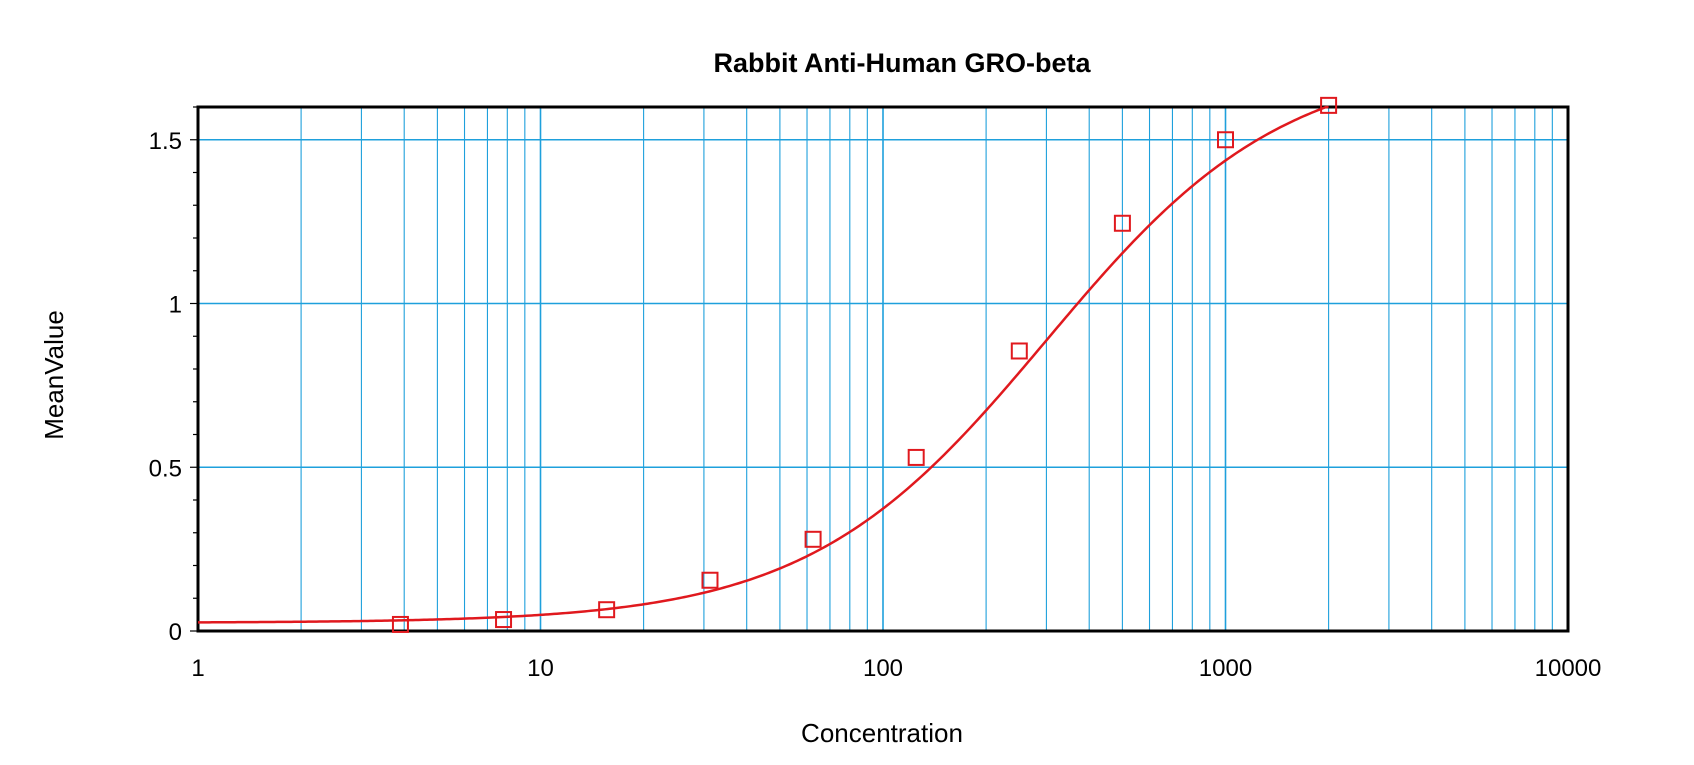 The width and height of the screenshot is (1694, 765). I want to click on y-tick-label: 0, so click(175, 632).